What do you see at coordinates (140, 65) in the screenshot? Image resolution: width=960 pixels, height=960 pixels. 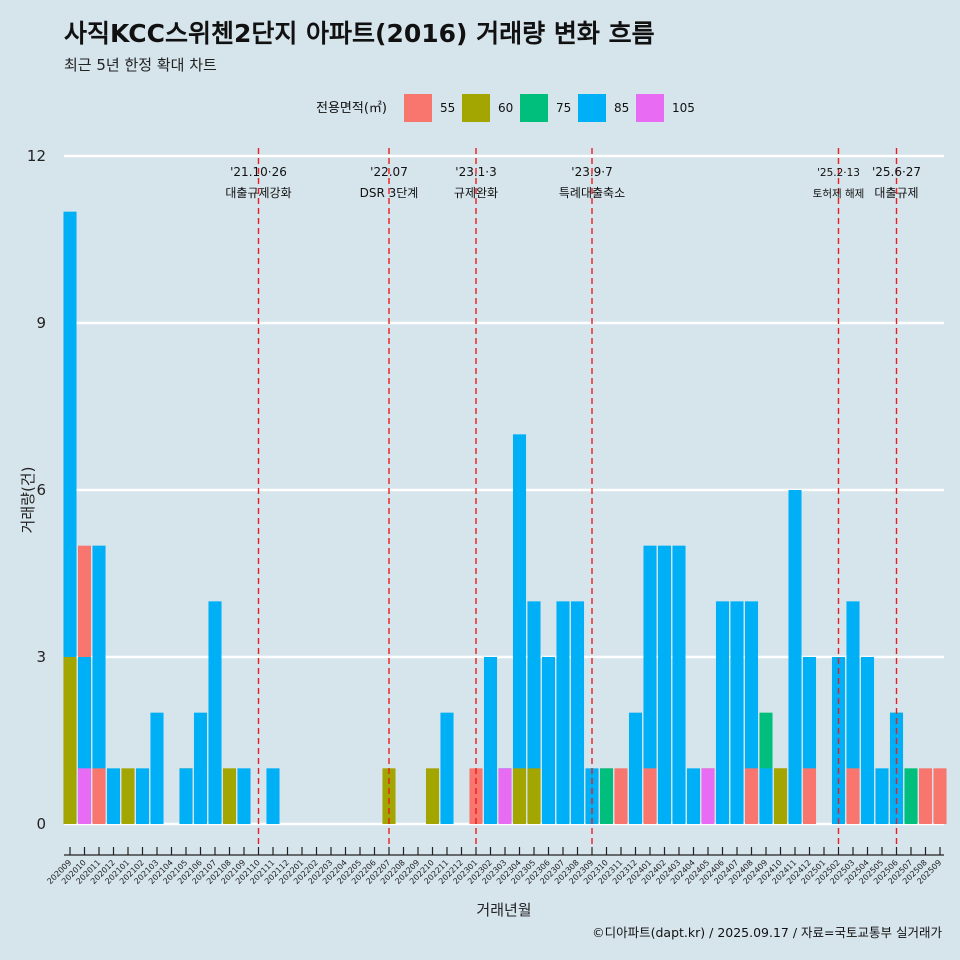 I see `chart-subtitle: 최근 5년 한정 확대 차트` at bounding box center [140, 65].